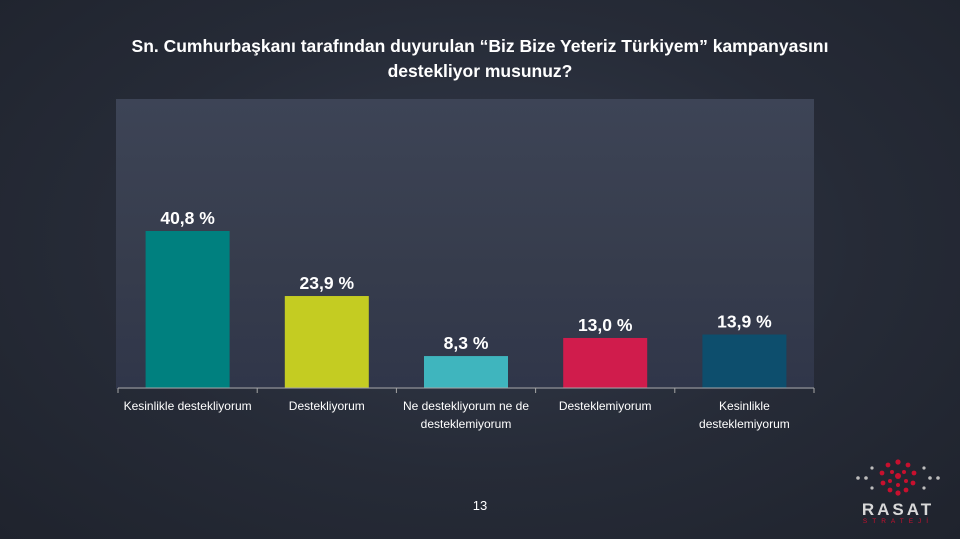  I want to click on data-label-2: 23,9 %, so click(327, 283).